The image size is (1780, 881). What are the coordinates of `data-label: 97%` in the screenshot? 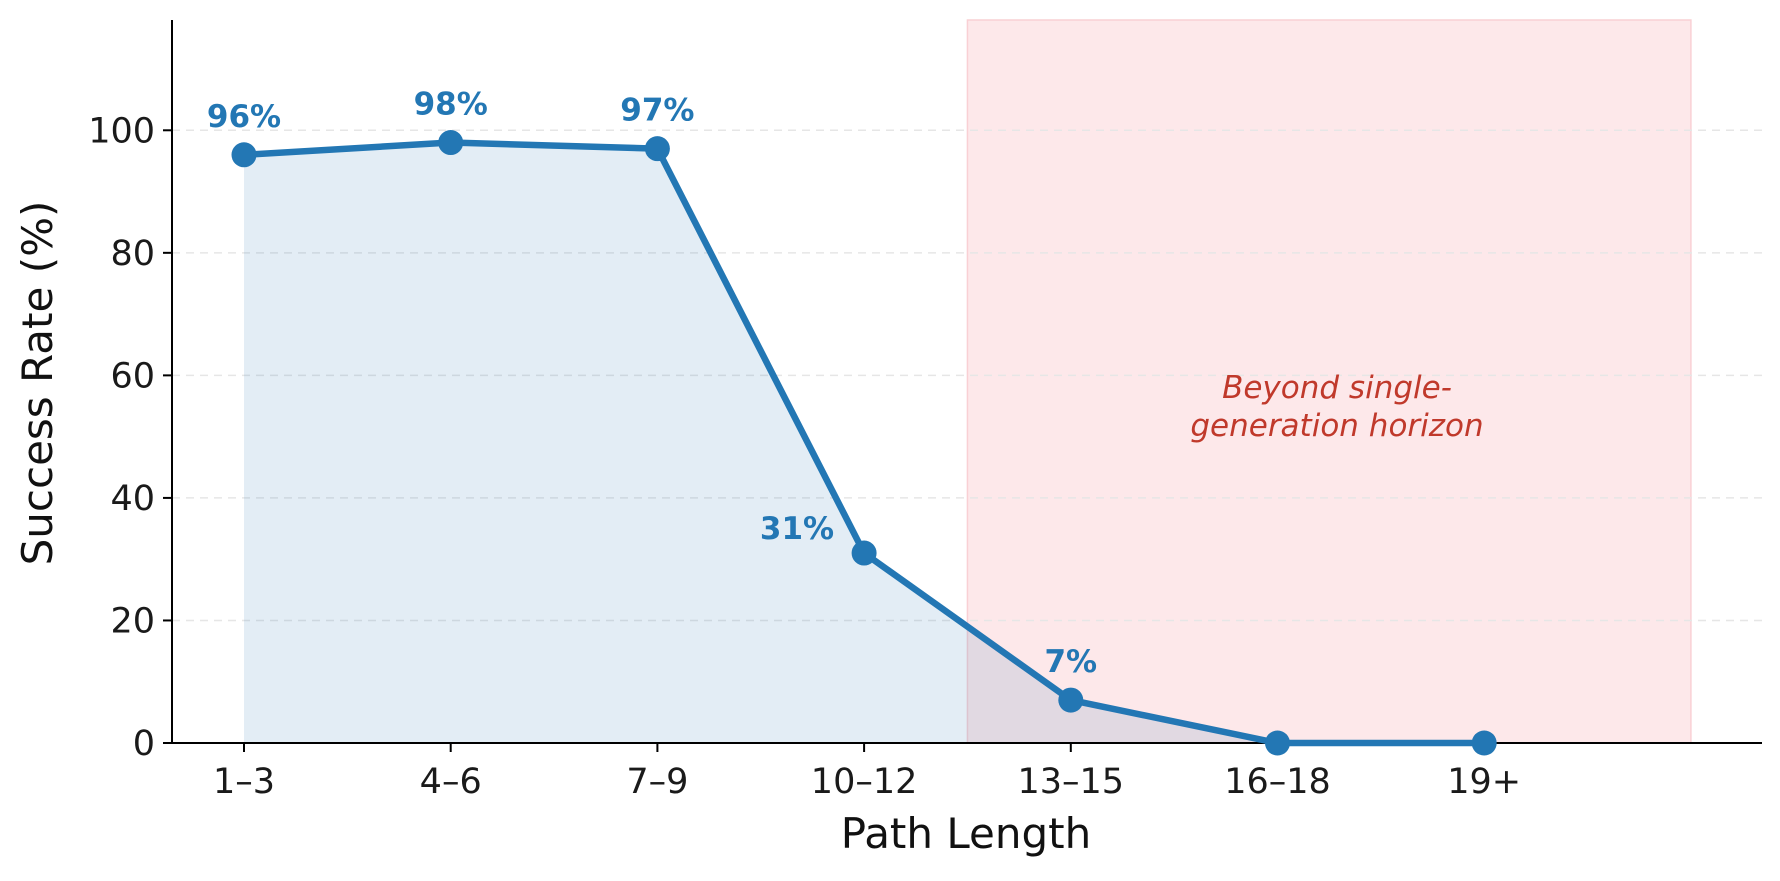 It's located at (657, 111).